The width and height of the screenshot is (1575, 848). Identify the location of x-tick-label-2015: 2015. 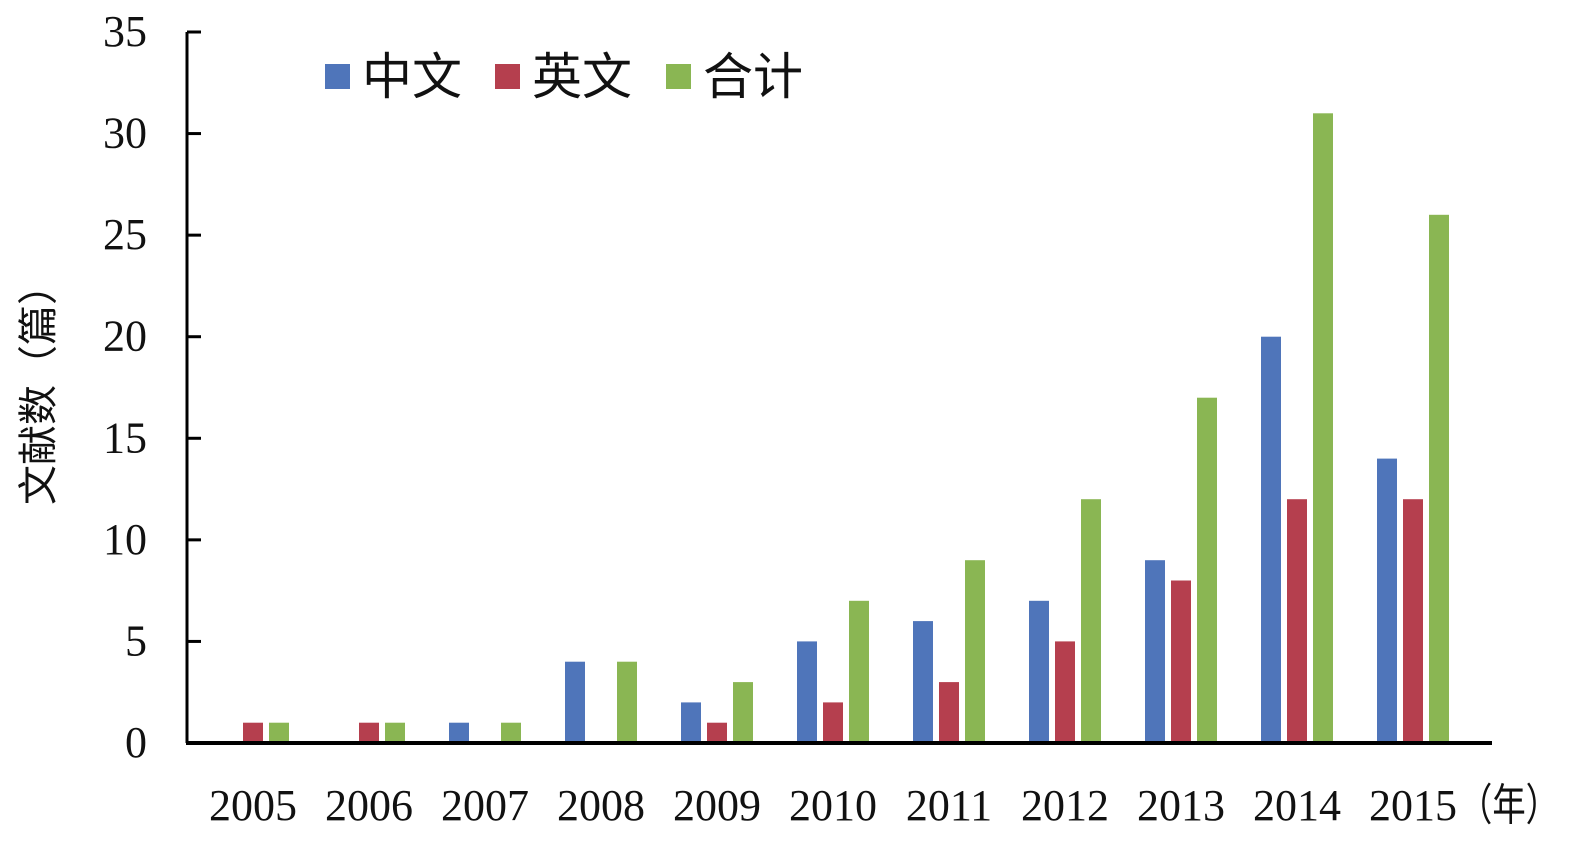
(1413, 805).